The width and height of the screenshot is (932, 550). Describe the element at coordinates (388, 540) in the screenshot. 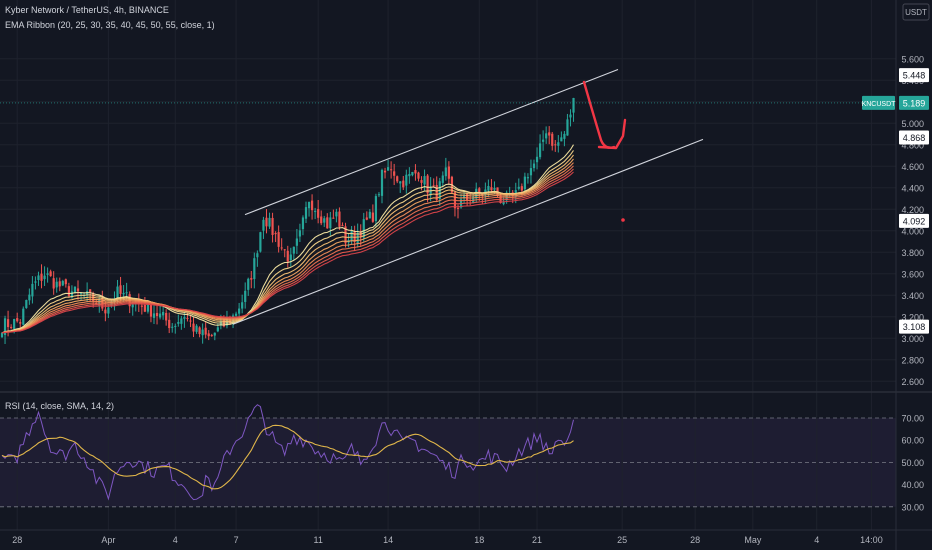

I see `time-axis-tick: 14` at that location.